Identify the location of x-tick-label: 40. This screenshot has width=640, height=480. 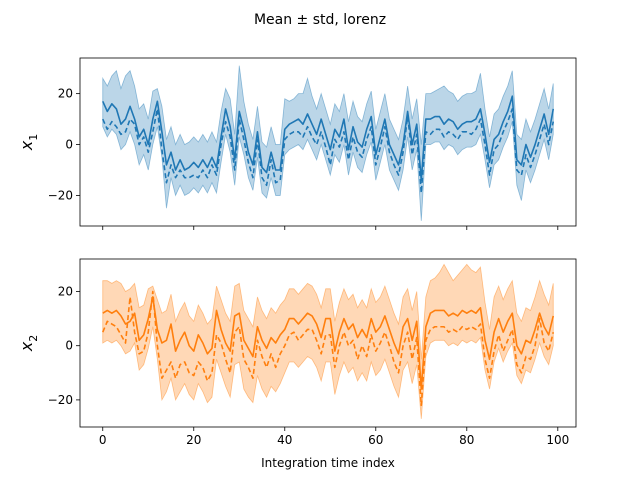
(284, 440).